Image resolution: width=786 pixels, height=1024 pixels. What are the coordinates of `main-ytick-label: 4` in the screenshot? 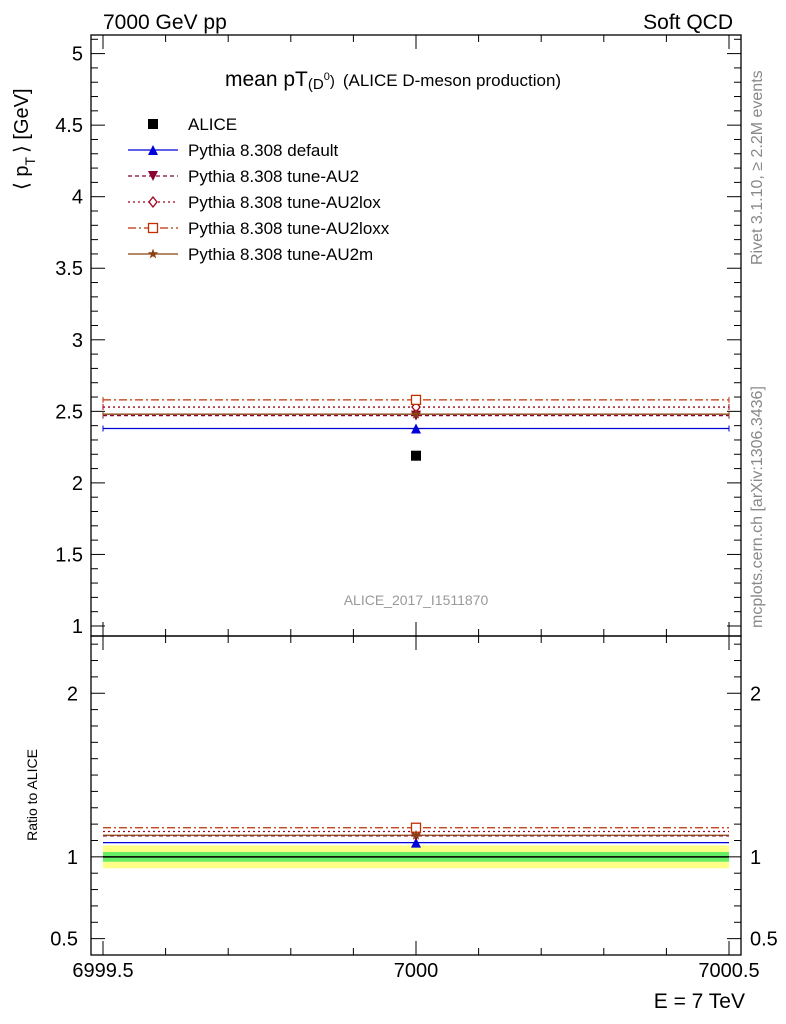 It's located at (77, 198).